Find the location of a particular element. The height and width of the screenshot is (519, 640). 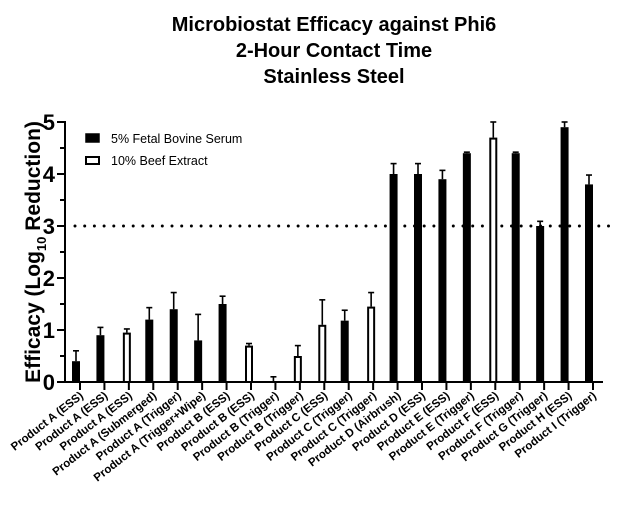

title-line-2: 2-Hour Contact Time is located at coordinates (334, 51).